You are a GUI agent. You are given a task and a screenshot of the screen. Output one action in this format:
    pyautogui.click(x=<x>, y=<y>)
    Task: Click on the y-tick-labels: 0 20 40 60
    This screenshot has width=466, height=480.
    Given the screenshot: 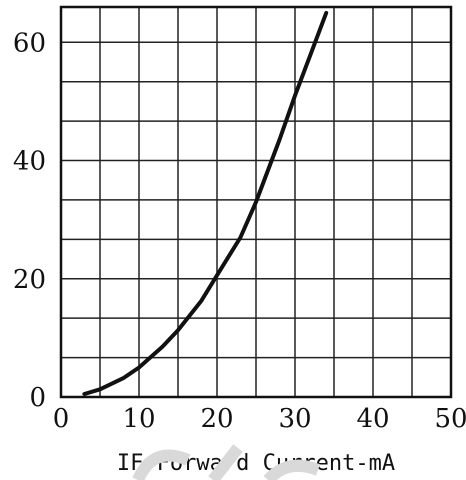 What is the action you would take?
    pyautogui.click(x=29, y=220)
    